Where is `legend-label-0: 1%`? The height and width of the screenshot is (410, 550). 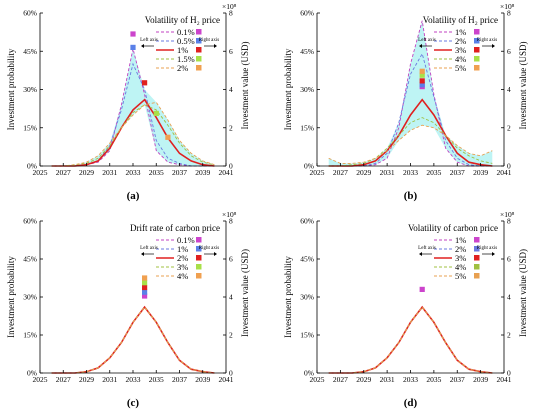 legend-label-0: 1% is located at coordinates (460, 240).